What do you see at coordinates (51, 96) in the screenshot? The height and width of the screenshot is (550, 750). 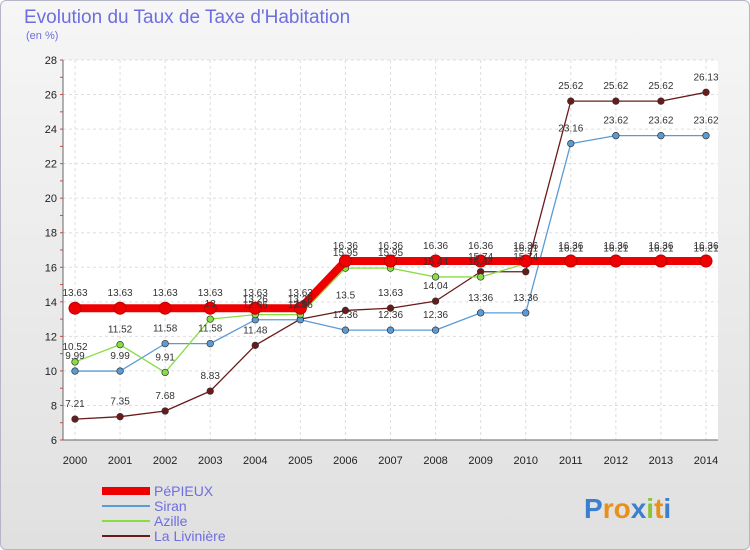 I see `y-tick-label: 26` at bounding box center [51, 96].